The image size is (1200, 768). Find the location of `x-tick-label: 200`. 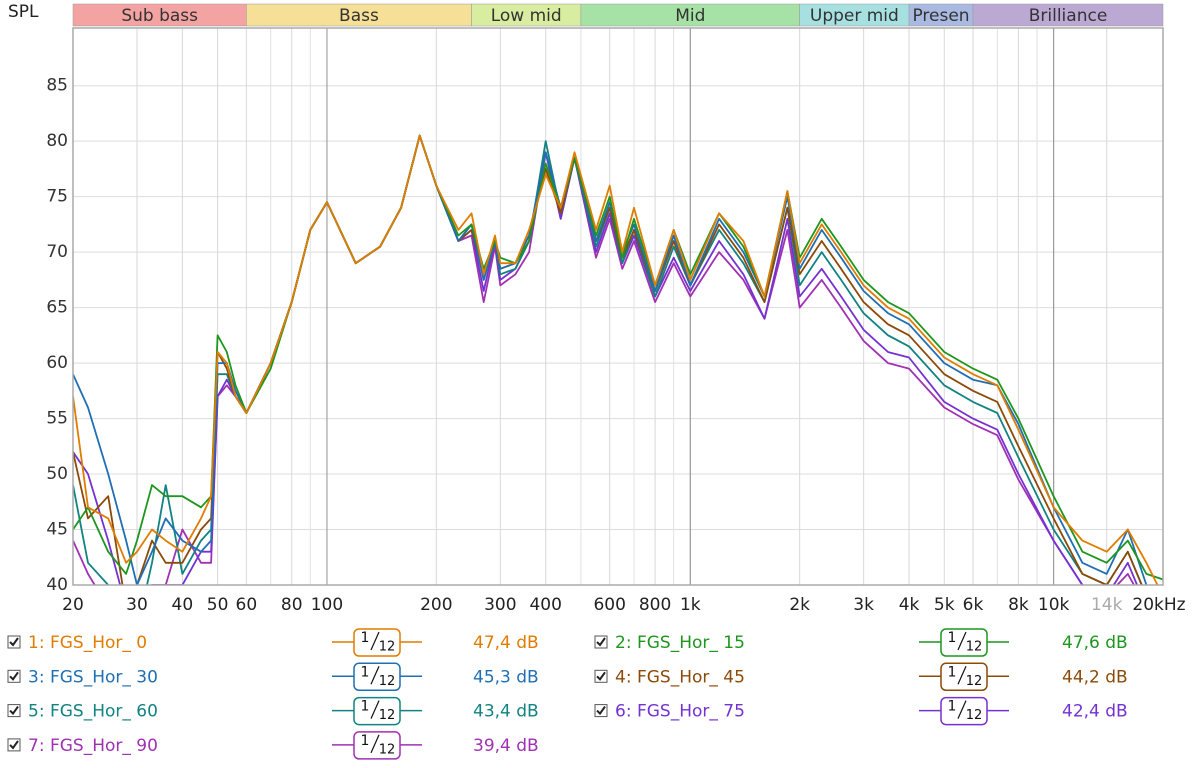

x-tick-label: 200 is located at coordinates (436, 605).